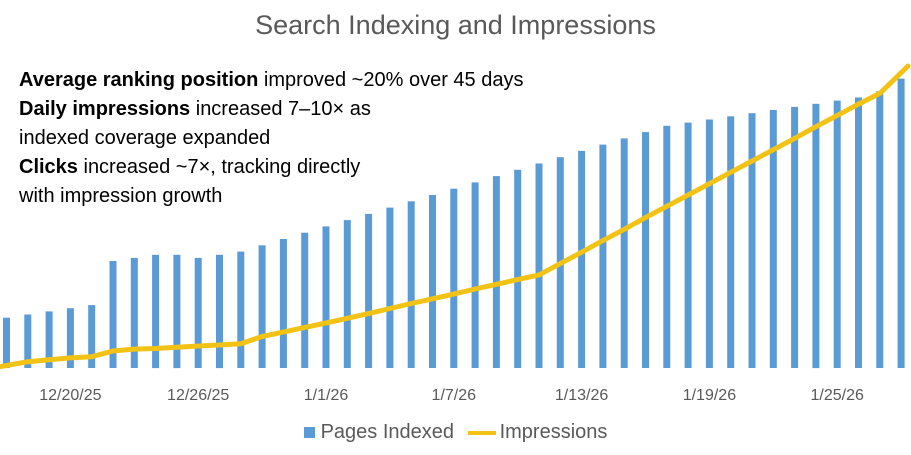  I want to click on annotation-line-5: with impression growth, so click(121, 196).